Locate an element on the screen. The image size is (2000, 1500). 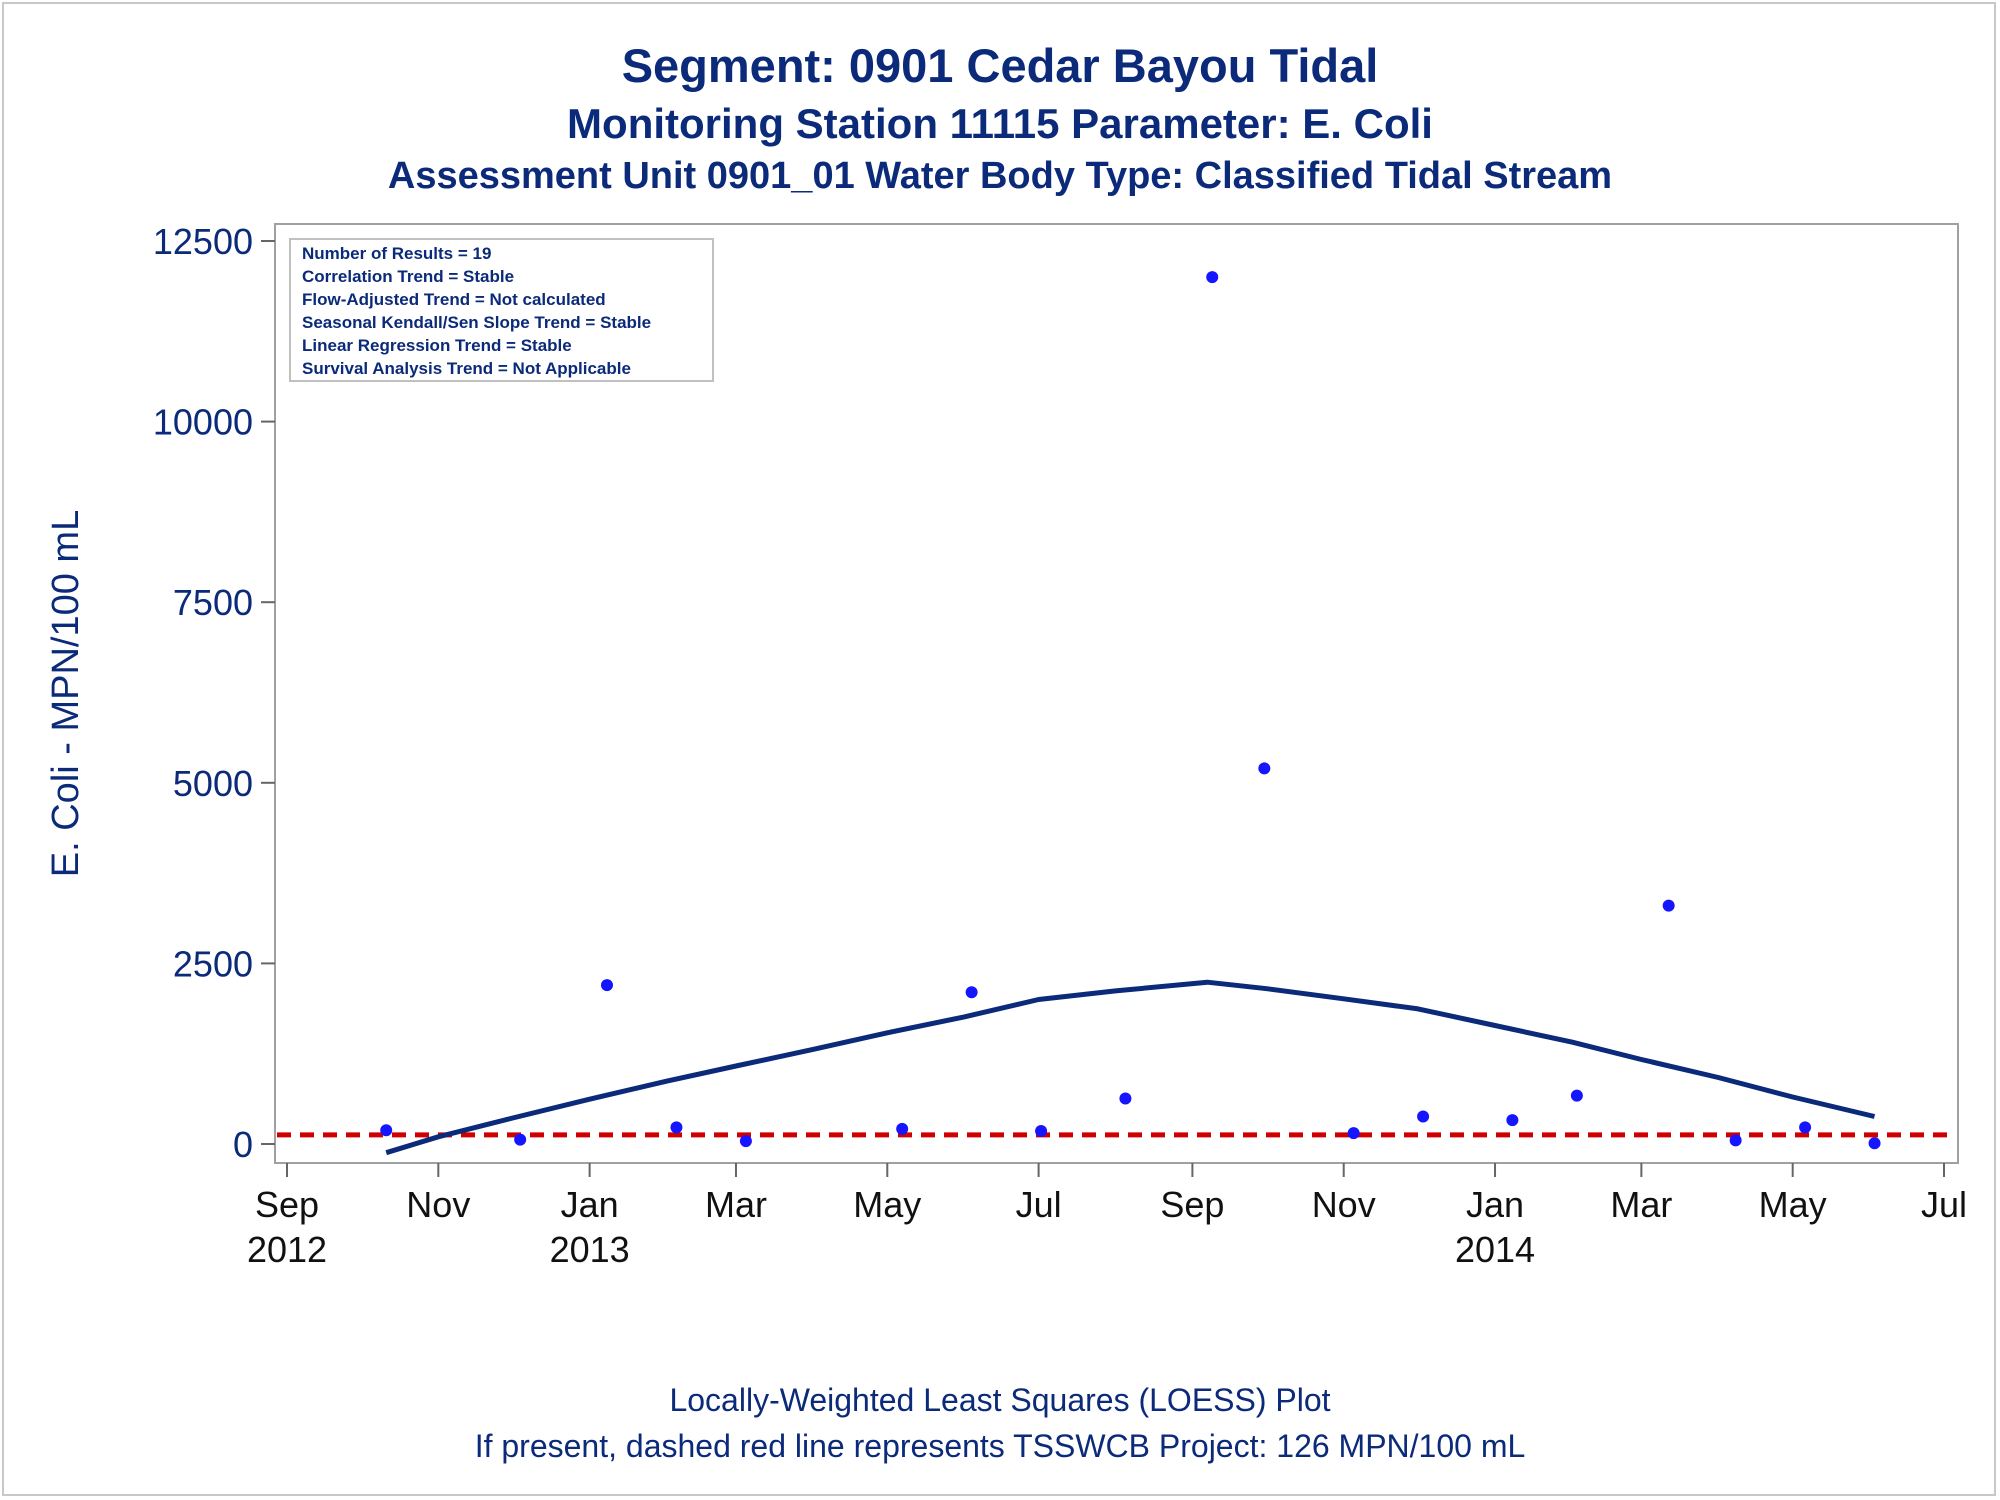
y-tick-label: 7500 is located at coordinates (213, 602).